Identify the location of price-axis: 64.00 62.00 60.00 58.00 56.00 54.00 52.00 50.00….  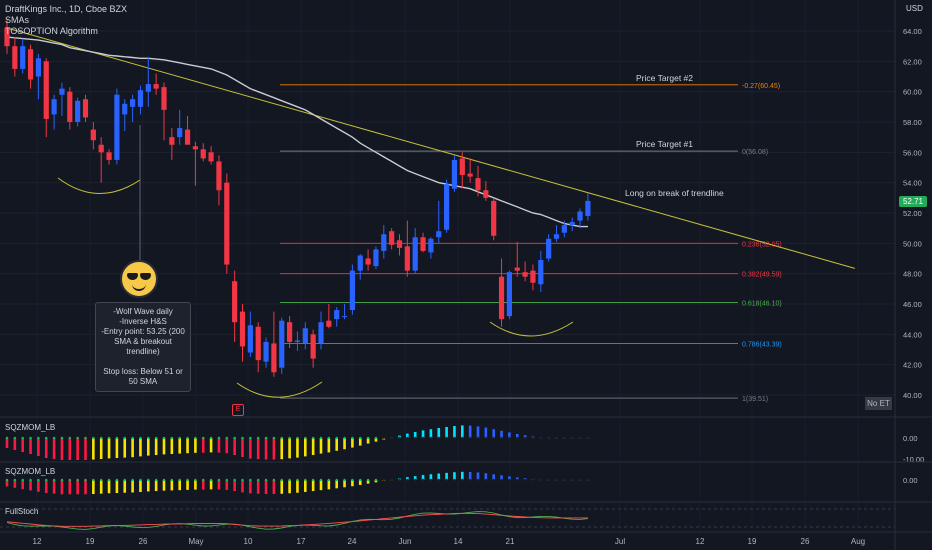
(908, 275).